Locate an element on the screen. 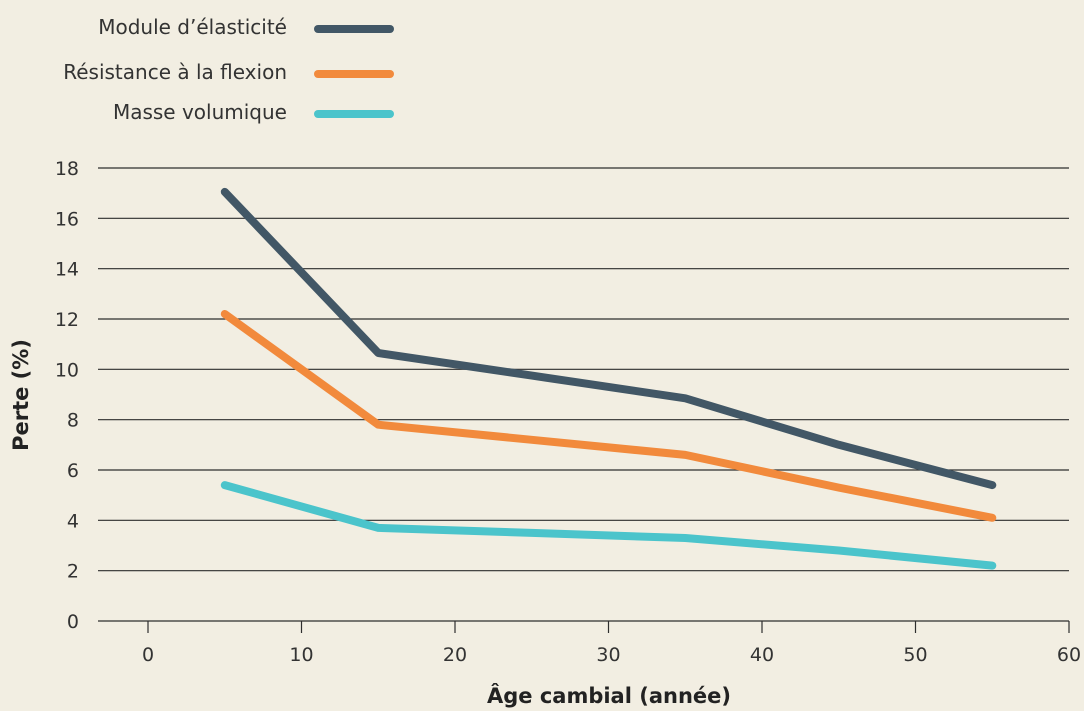 This screenshot has height=711, width=1084. y-tick-label: 10 is located at coordinates (67, 370).